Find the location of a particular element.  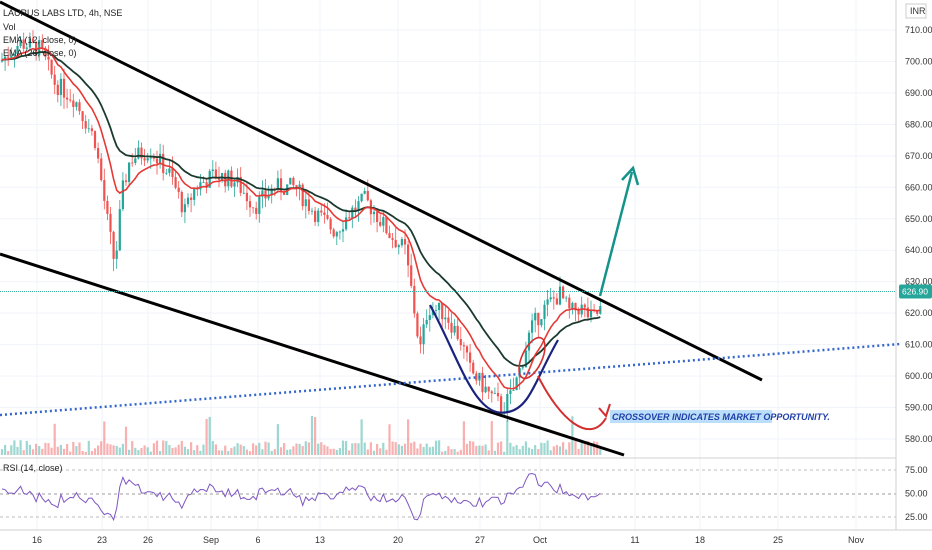

red-arrow-head is located at coordinates (604, 410).